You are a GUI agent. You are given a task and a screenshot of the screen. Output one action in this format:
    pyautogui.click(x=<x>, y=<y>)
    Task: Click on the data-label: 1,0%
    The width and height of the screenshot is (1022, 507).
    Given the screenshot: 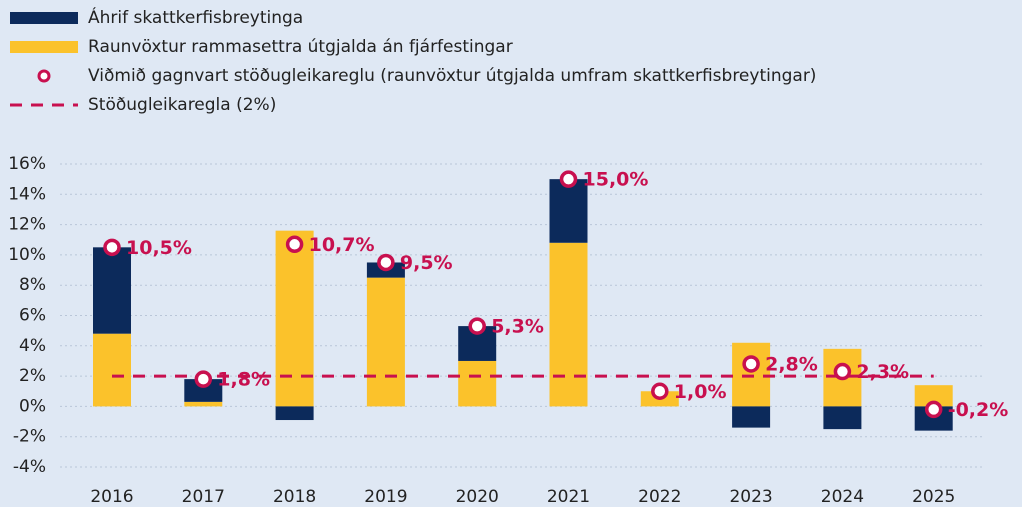 What is the action you would take?
    pyautogui.click(x=700, y=392)
    